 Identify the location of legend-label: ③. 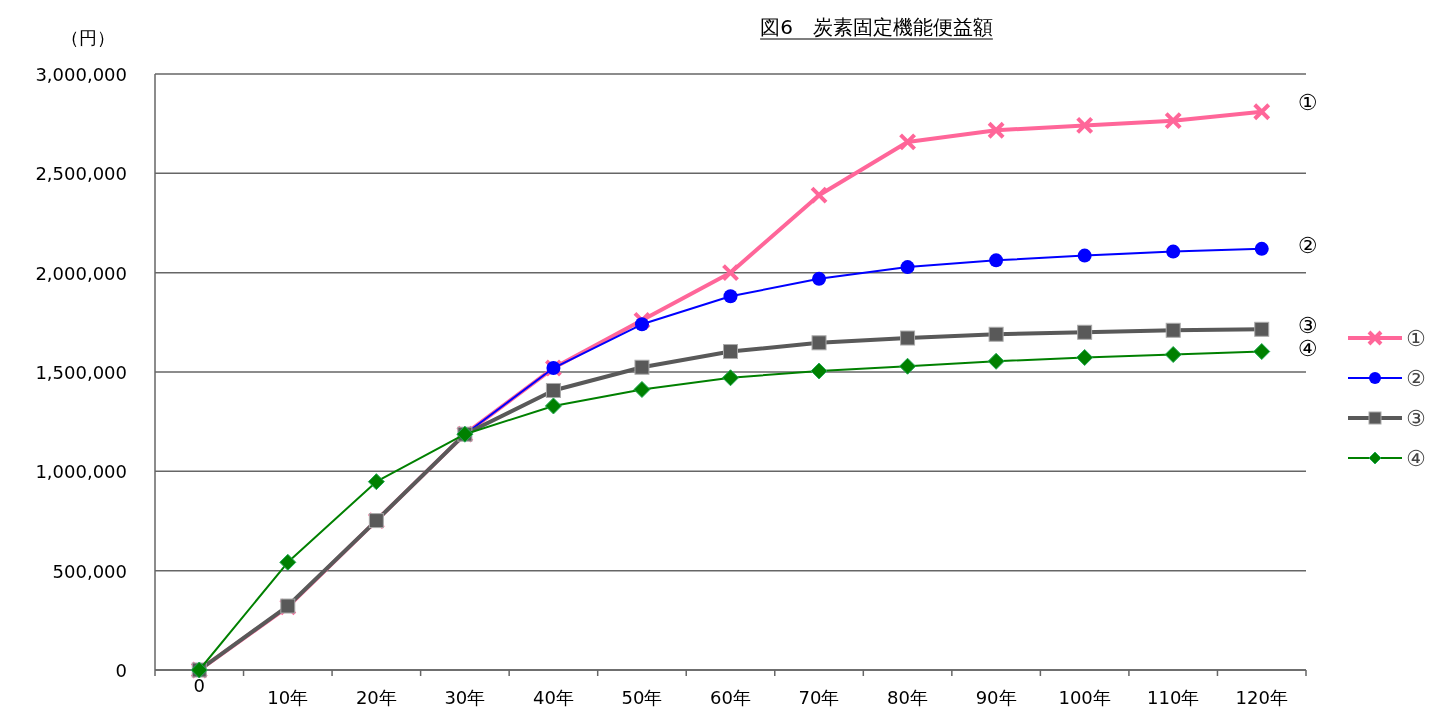
(1416, 418).